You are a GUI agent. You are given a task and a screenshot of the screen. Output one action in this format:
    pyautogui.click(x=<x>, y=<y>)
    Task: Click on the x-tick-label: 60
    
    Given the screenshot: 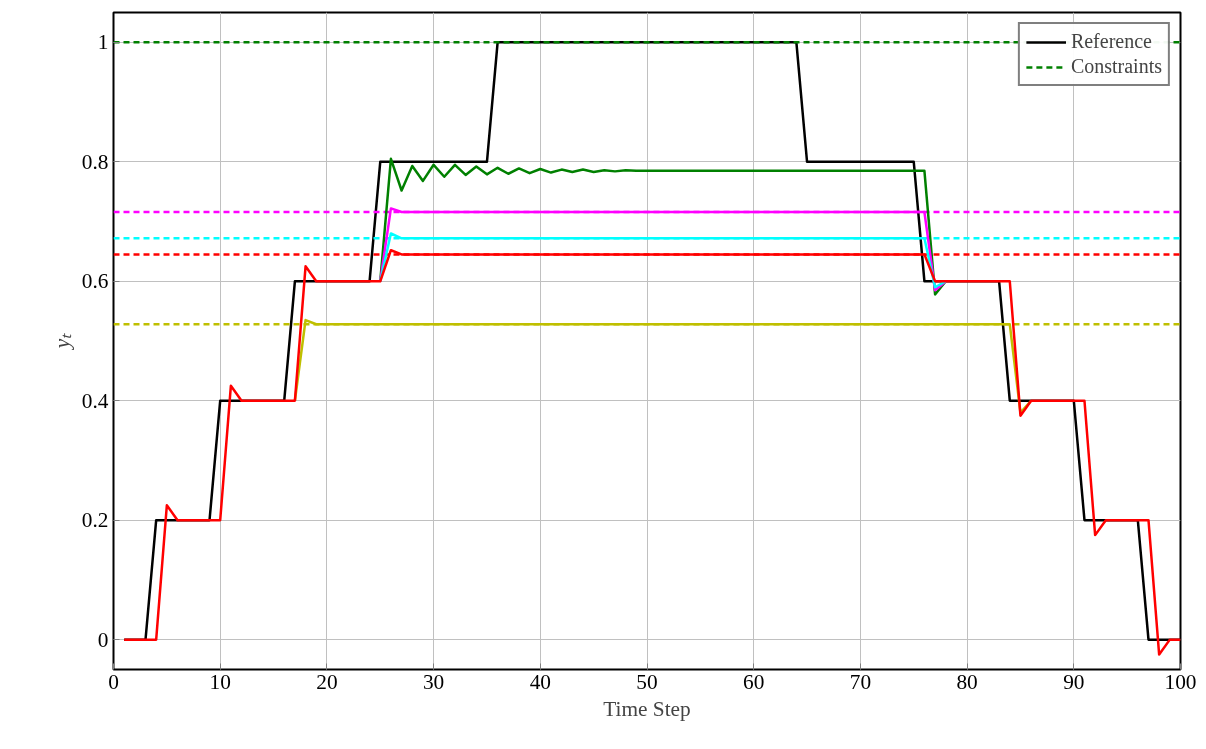 What is the action you would take?
    pyautogui.click(x=754, y=681)
    